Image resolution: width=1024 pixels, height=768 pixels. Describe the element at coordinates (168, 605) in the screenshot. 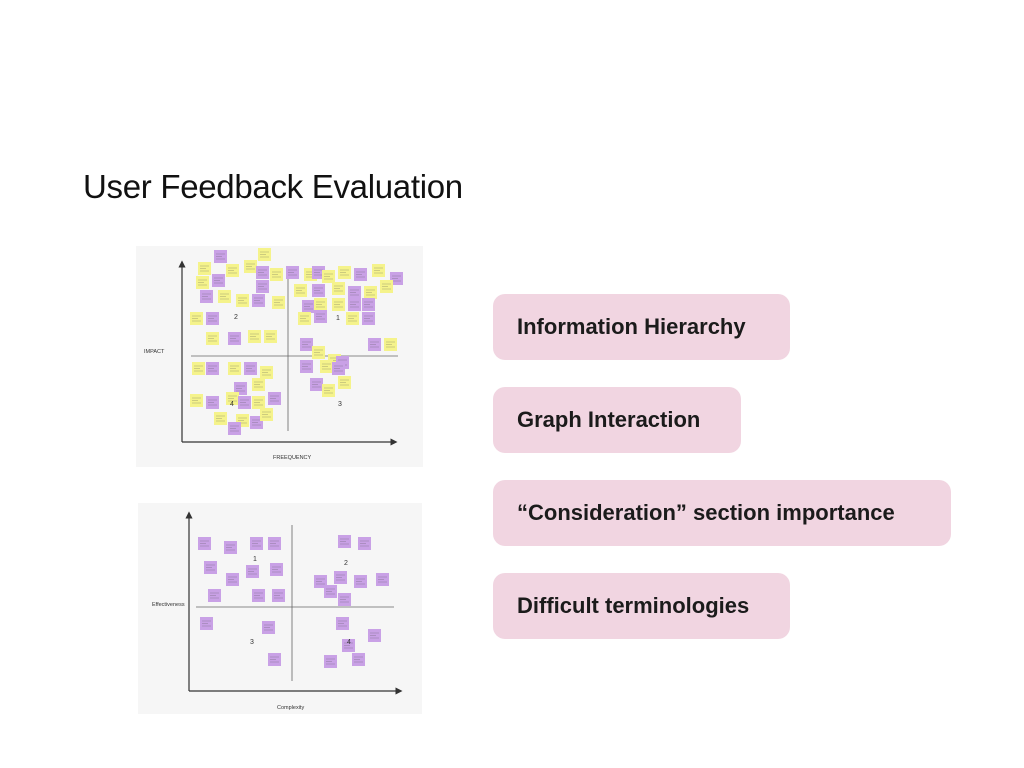

I see `y-axis-label: Effectiveness` at that location.